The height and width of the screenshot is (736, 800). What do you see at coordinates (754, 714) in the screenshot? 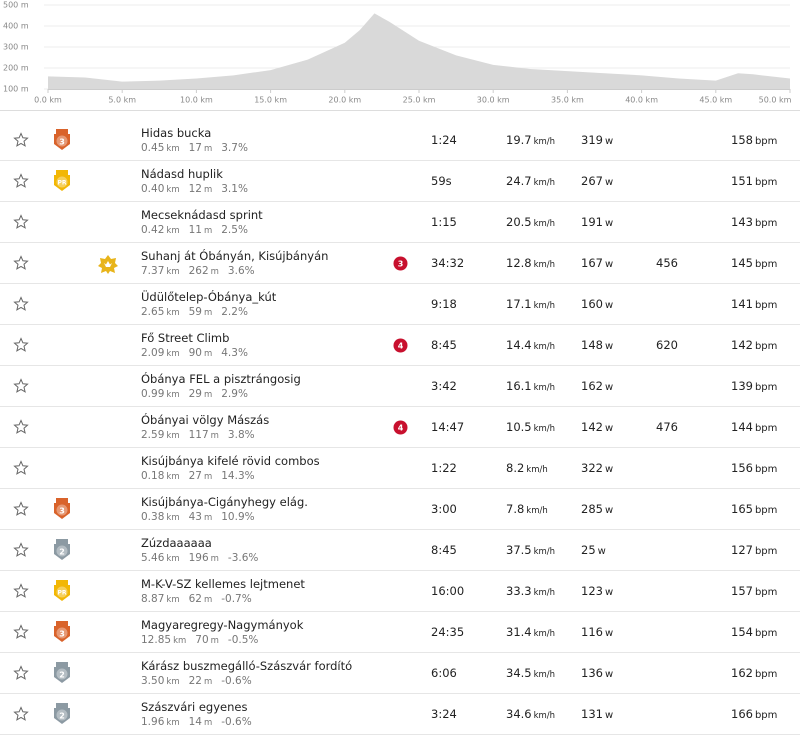
I see `heart-rate: 166 bpm` at bounding box center [754, 714].